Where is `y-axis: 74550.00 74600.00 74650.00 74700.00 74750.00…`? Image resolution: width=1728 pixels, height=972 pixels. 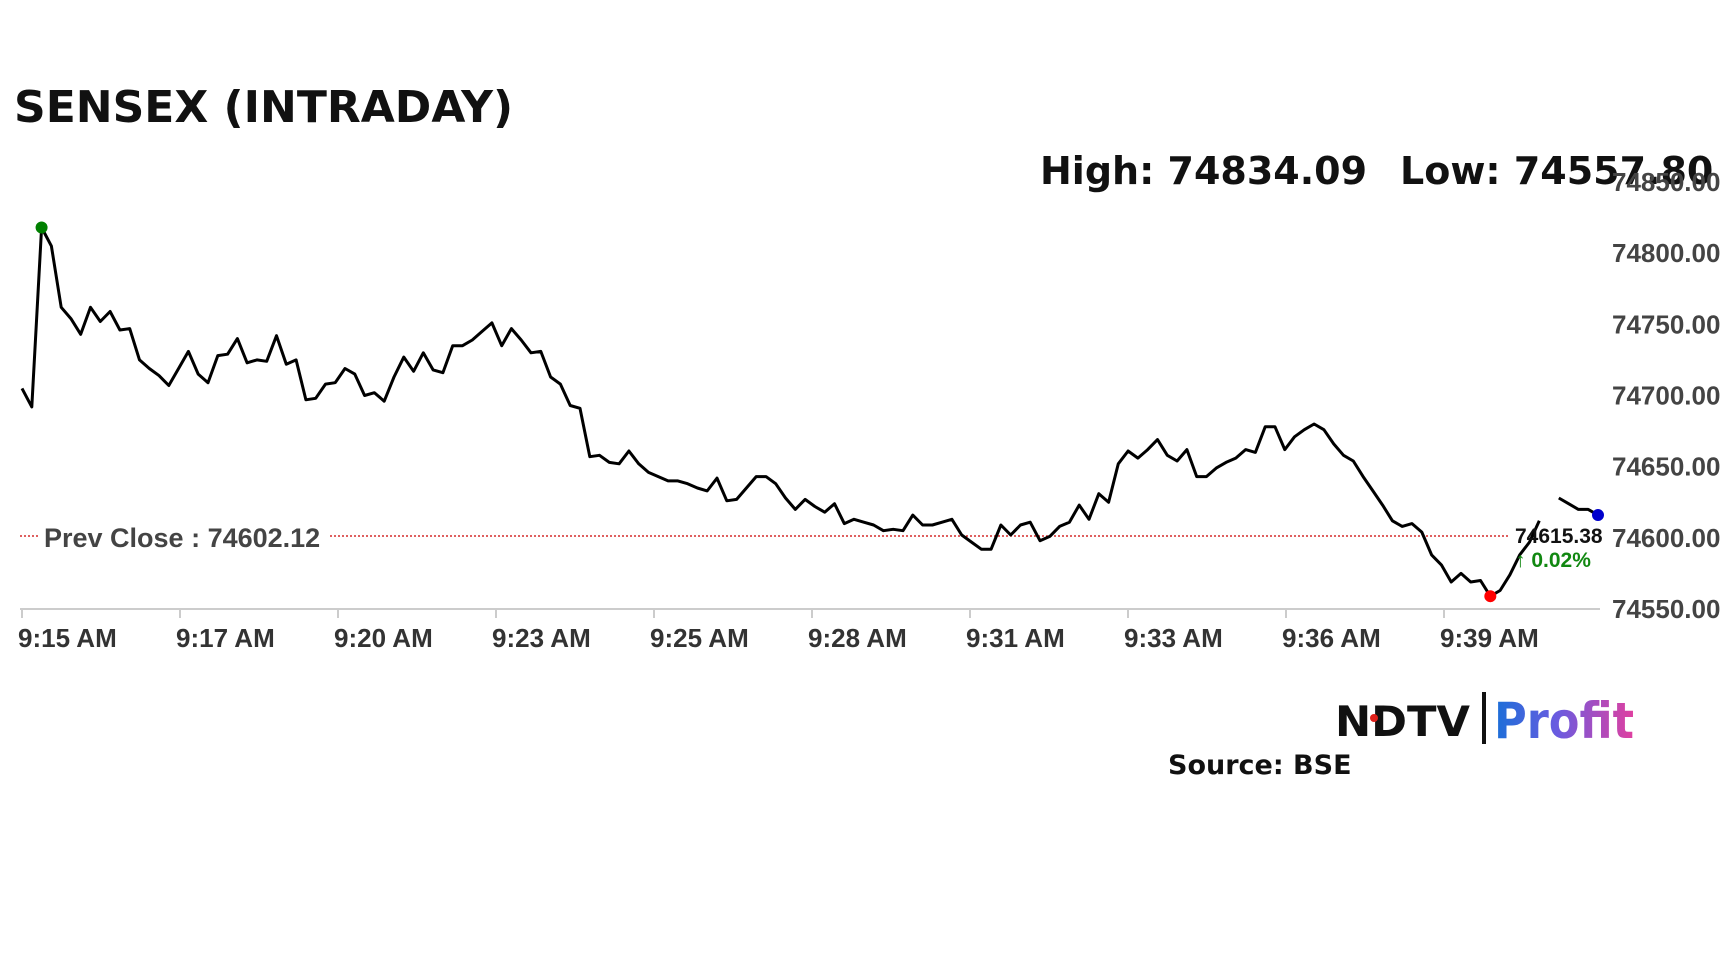 y-axis: 74550.00 74600.00 74650.00 74700.00 74750.00… is located at coordinates (1666, 395).